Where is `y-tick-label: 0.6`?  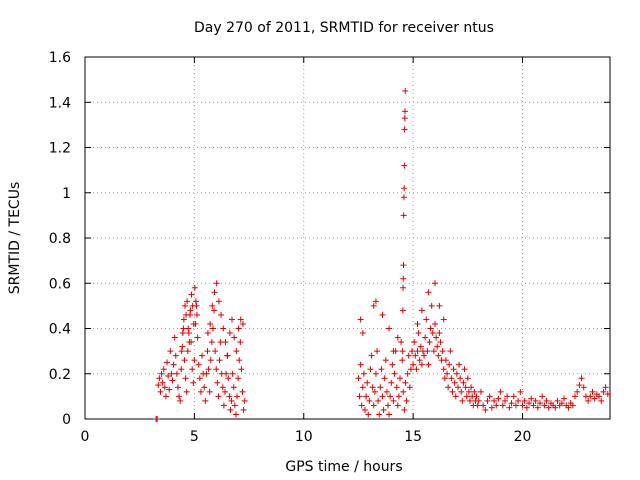
y-tick-label: 0.6 is located at coordinates (60, 284).